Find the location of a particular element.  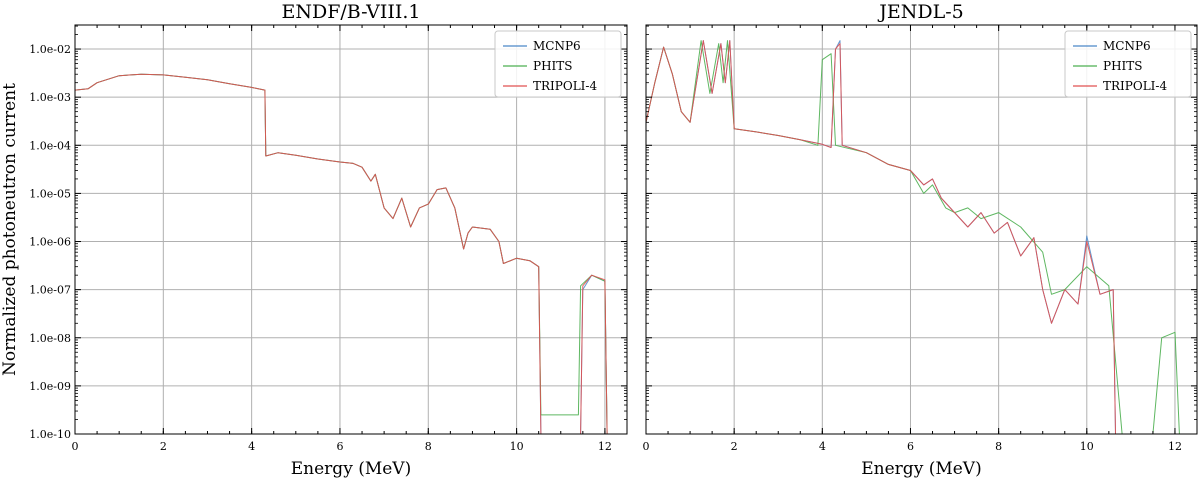

chart-title-jendl: JENDL-5 is located at coordinates (920, 12).